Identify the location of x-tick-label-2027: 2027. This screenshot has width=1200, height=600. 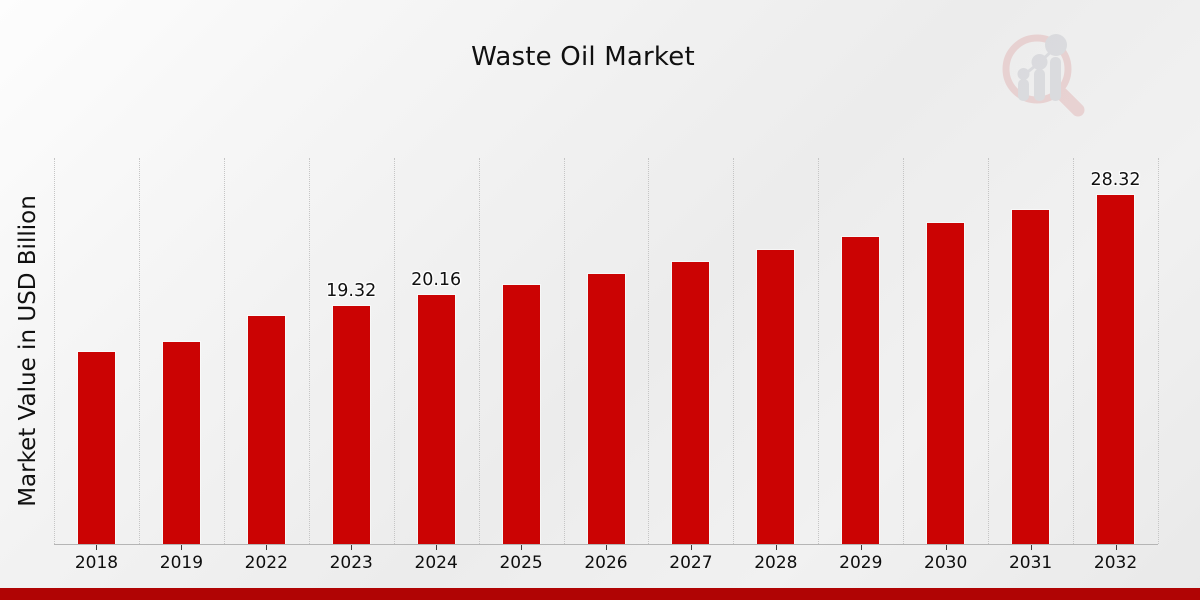
(691, 563).